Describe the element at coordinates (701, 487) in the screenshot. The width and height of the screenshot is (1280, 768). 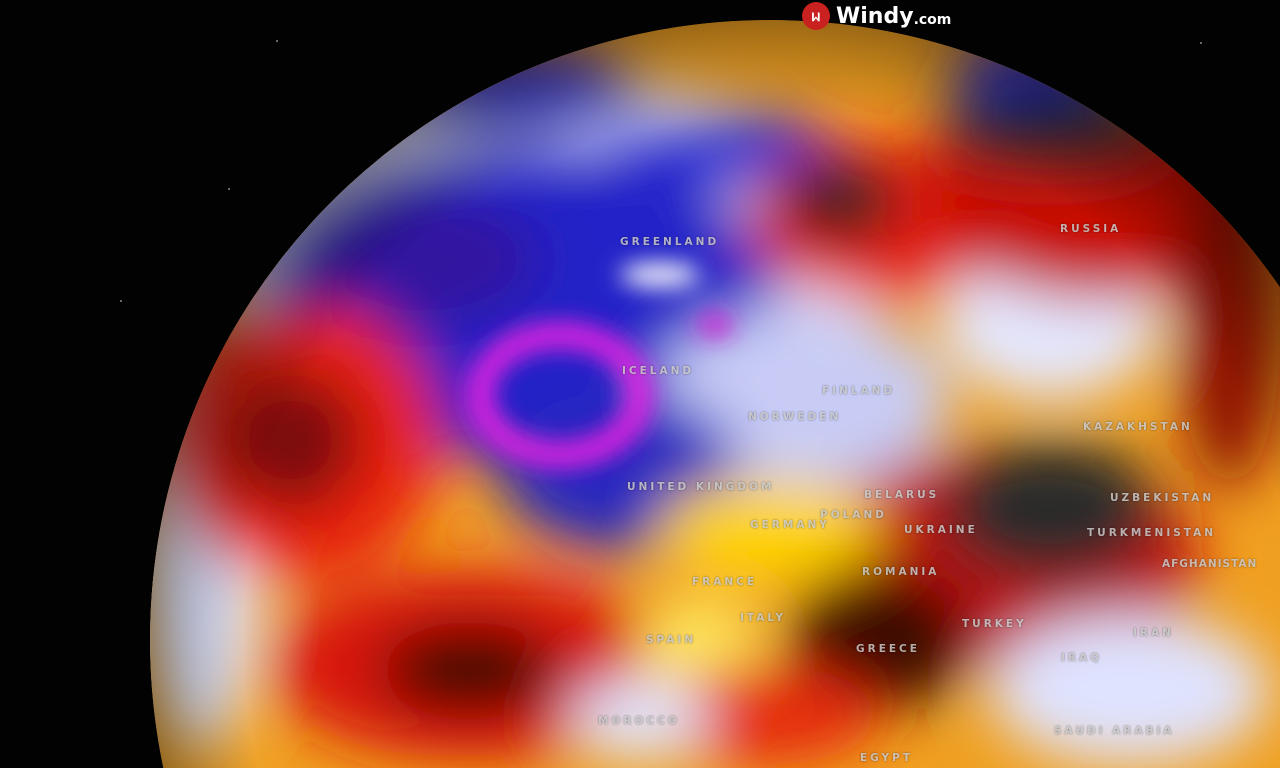
I see `label-united-kingdom: UNITED KINGDOM` at that location.